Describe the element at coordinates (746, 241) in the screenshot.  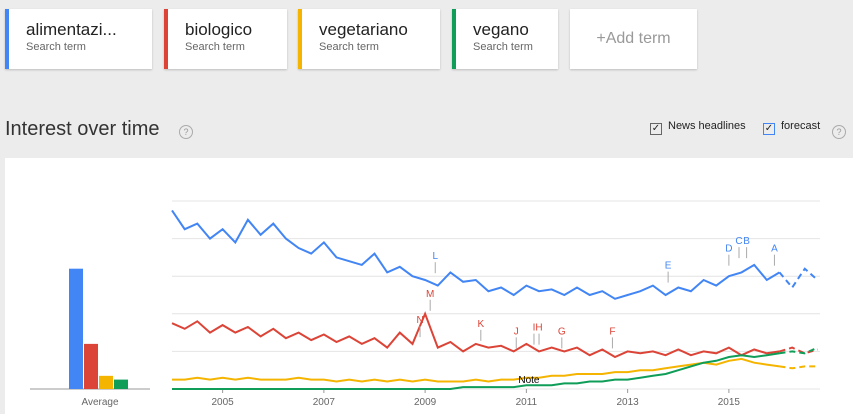
I see `annotation-label: B` at that location.